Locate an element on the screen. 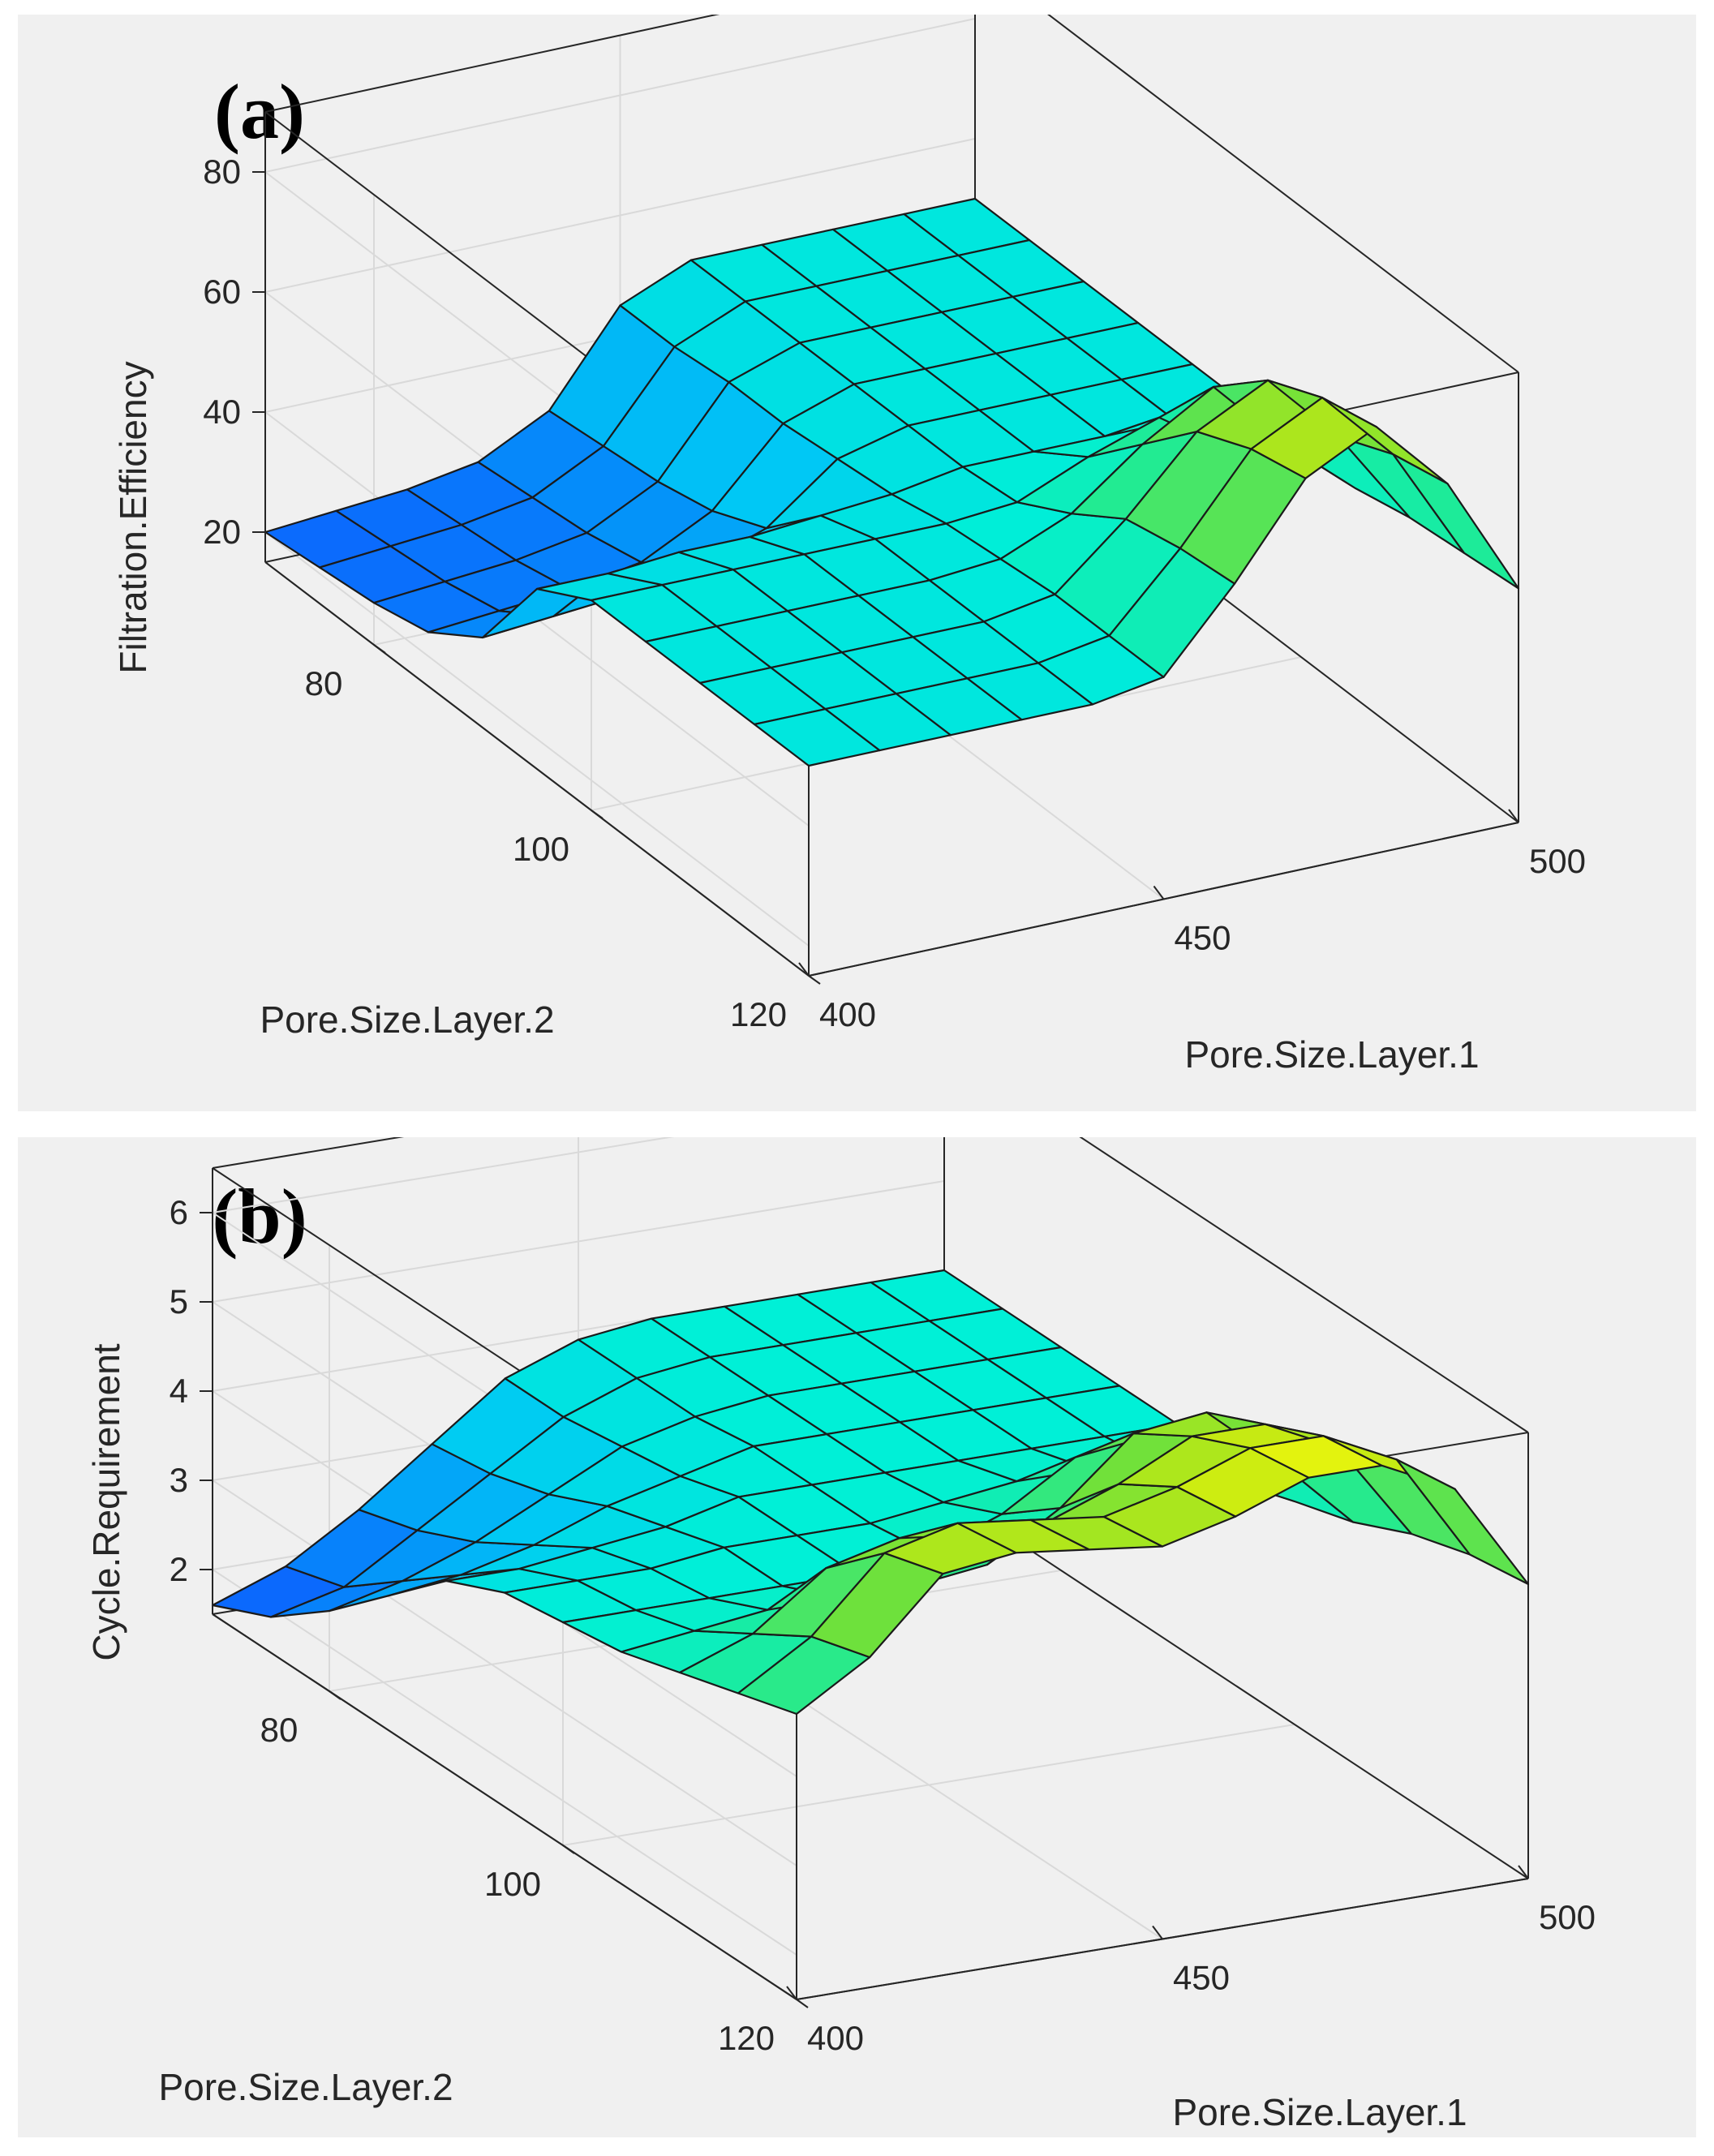 Image resolution: width=1714 pixels, height=2156 pixels. z-tick-label: 20 is located at coordinates (222, 532).